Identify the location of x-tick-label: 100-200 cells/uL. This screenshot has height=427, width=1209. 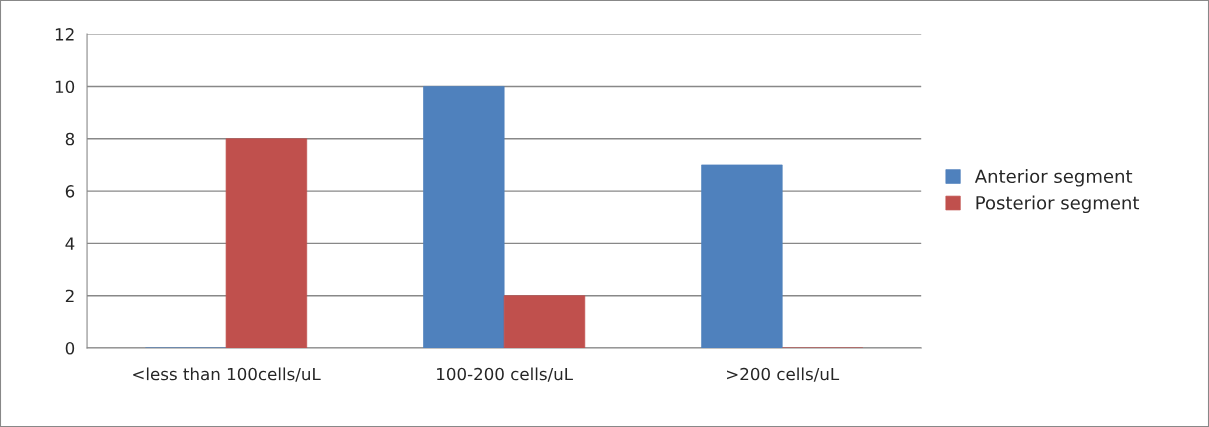
(505, 374).